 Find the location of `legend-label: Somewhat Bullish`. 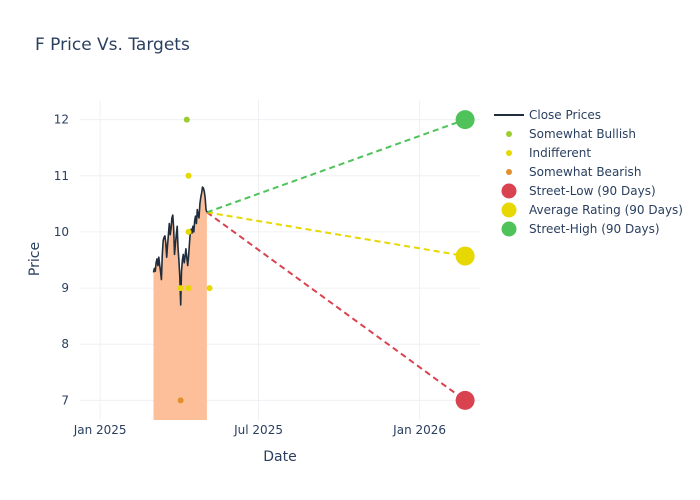

legend-label: Somewhat Bullish is located at coordinates (582, 134).